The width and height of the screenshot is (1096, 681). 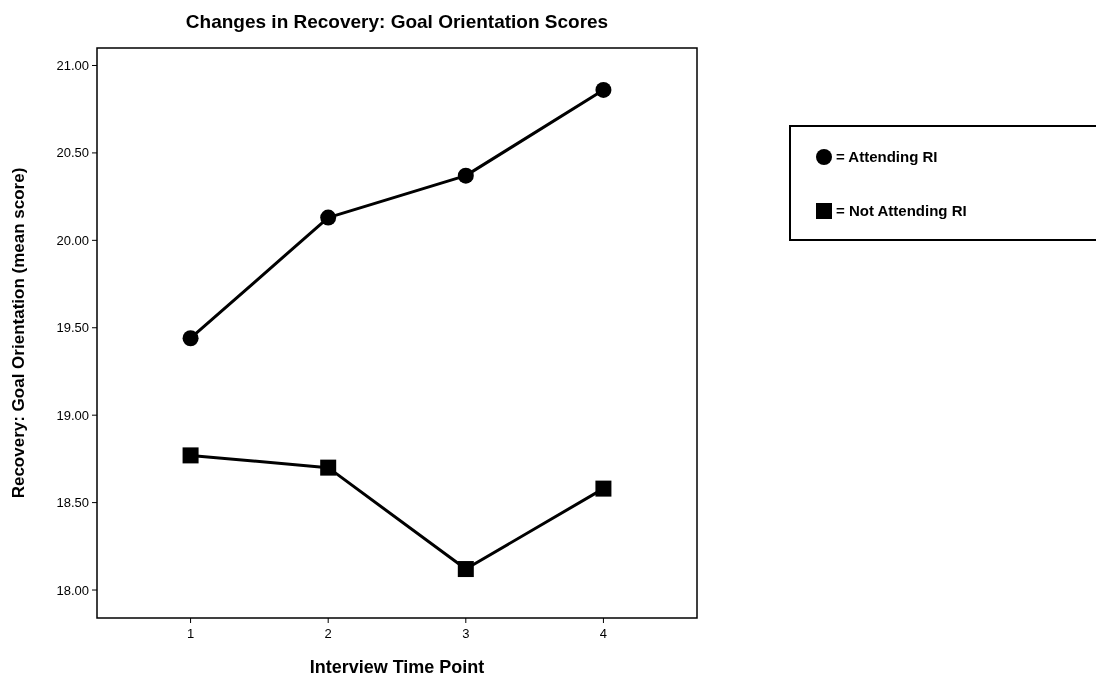 What do you see at coordinates (328, 633) in the screenshot?
I see `x-tick-label: 2` at bounding box center [328, 633].